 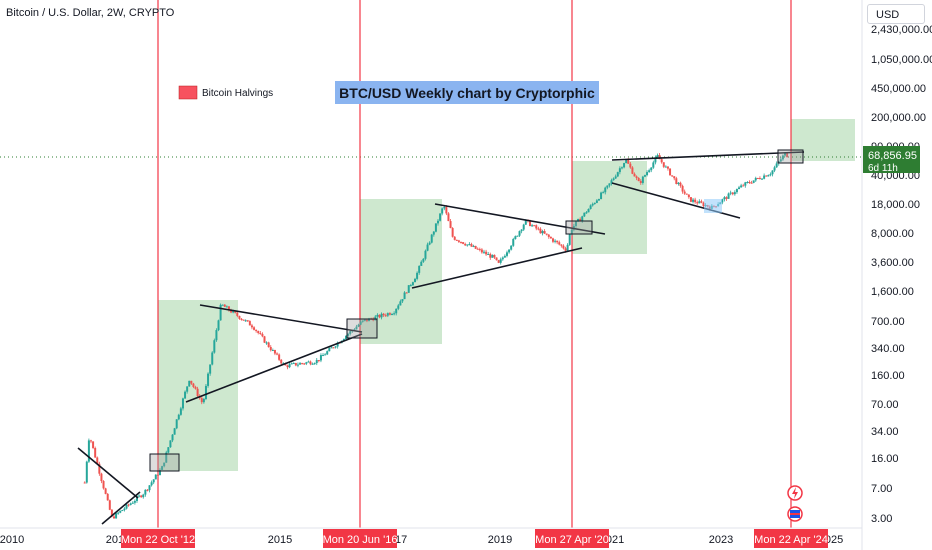 What do you see at coordinates (721, 540) in the screenshot?
I see `x-tick-label: 2023` at bounding box center [721, 540].